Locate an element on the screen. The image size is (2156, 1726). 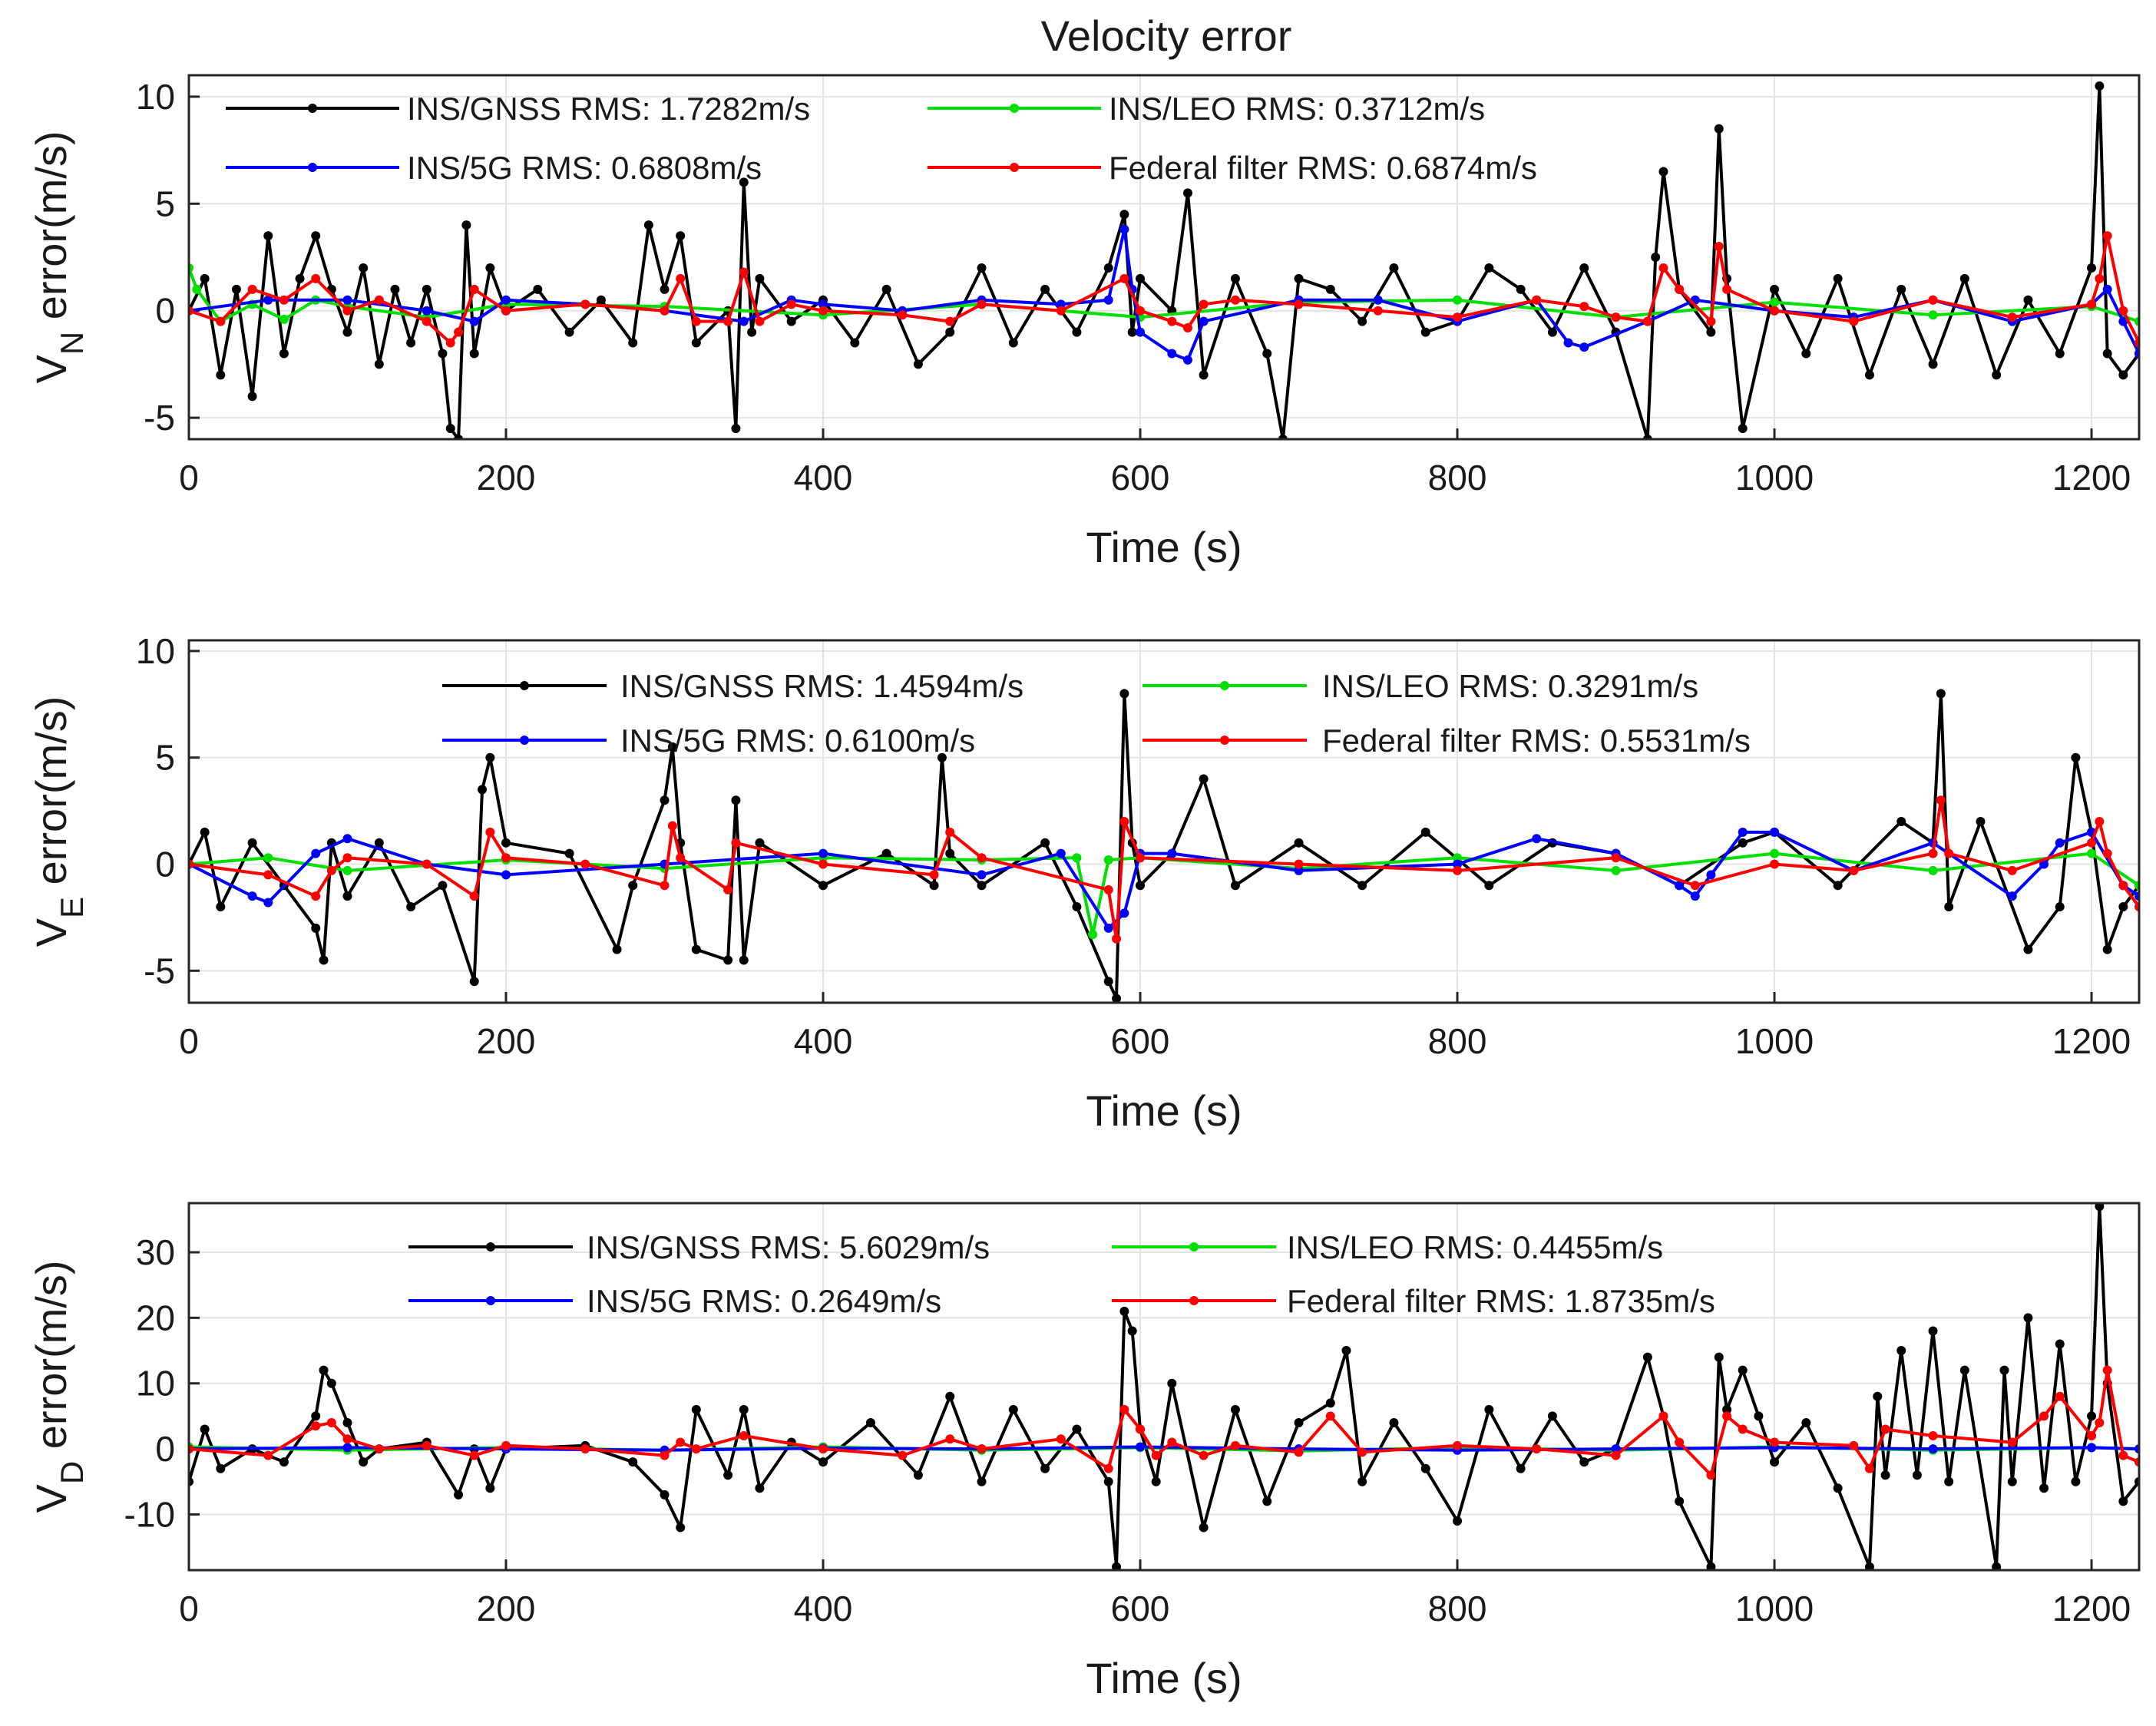
y-tick-label: 20 is located at coordinates (156, 1318).